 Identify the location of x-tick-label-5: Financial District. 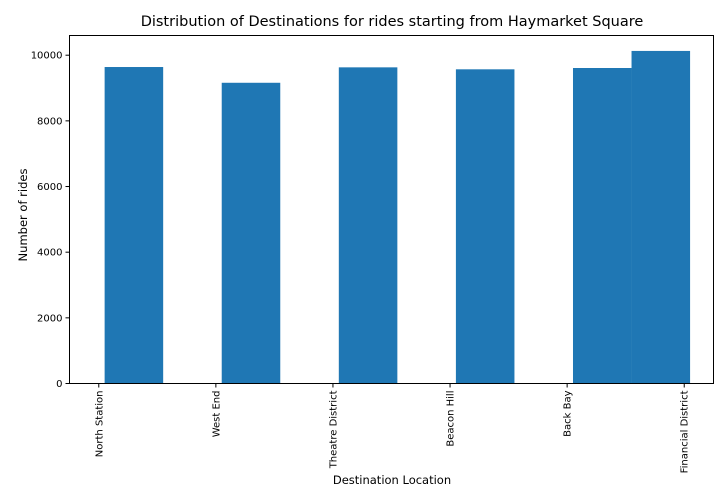
(685, 431).